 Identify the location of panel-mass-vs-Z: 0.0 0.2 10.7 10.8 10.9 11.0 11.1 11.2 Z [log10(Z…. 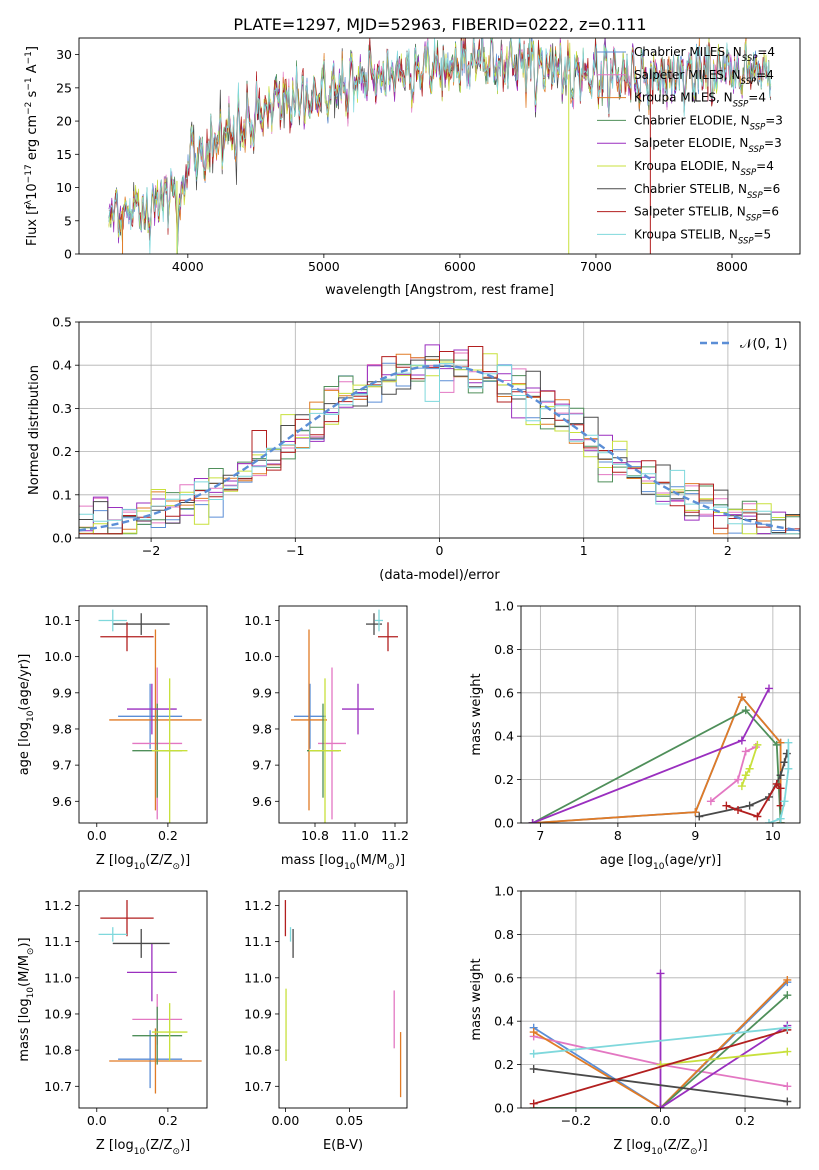
(112, 1023).